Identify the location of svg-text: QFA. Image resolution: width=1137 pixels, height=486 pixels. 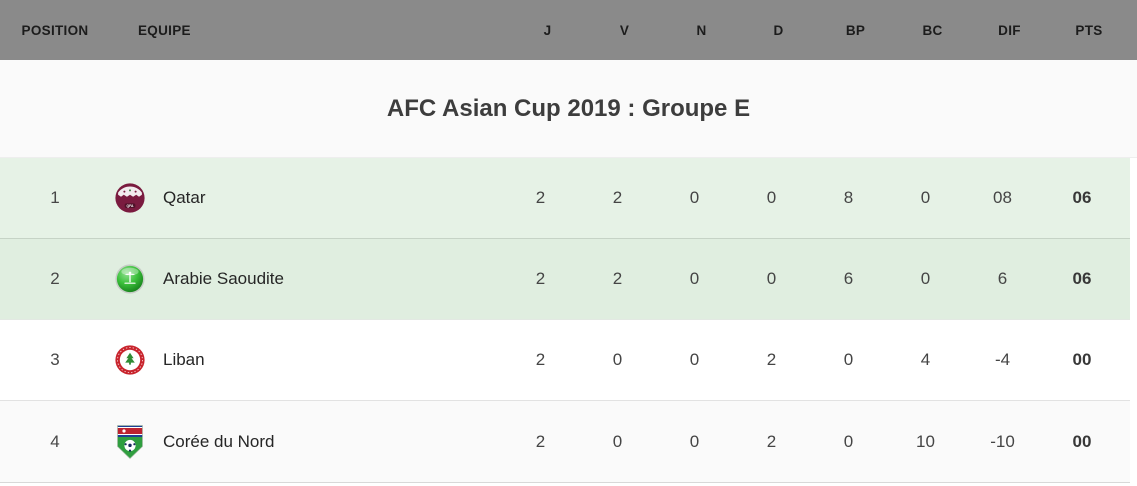
(131, 206).